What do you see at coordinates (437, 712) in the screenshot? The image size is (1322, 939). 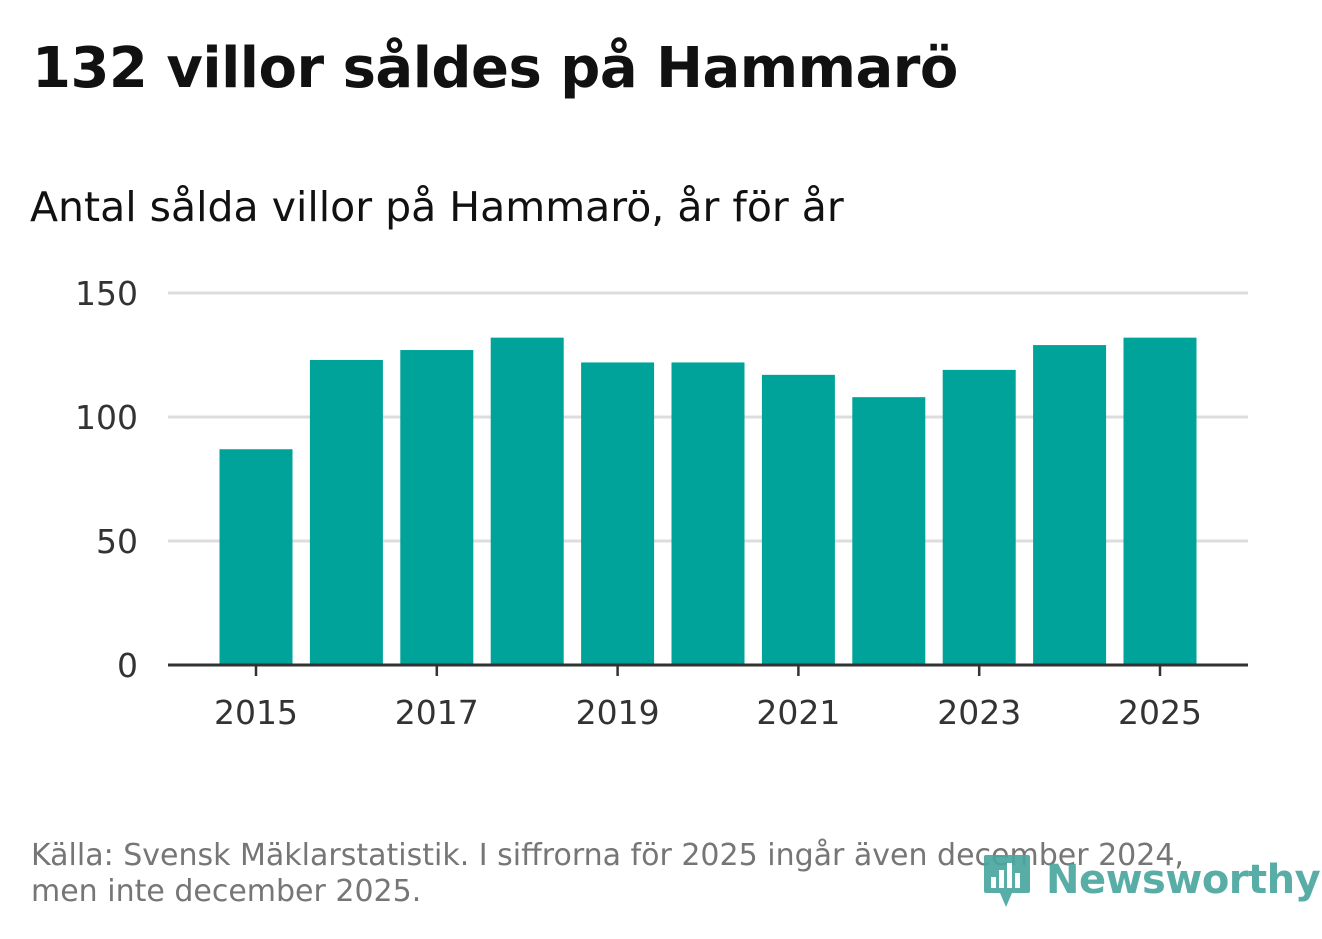 I see `x-tick-label-2017: 2017` at bounding box center [437, 712].